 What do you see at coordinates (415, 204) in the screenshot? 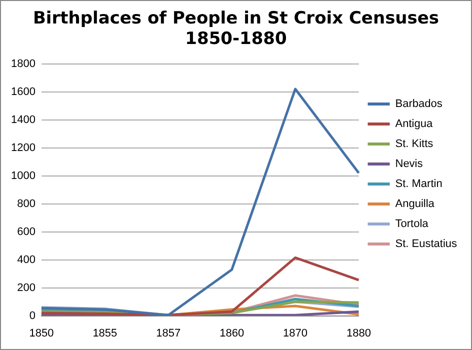
I see `legend-label: Anguilla` at bounding box center [415, 204].